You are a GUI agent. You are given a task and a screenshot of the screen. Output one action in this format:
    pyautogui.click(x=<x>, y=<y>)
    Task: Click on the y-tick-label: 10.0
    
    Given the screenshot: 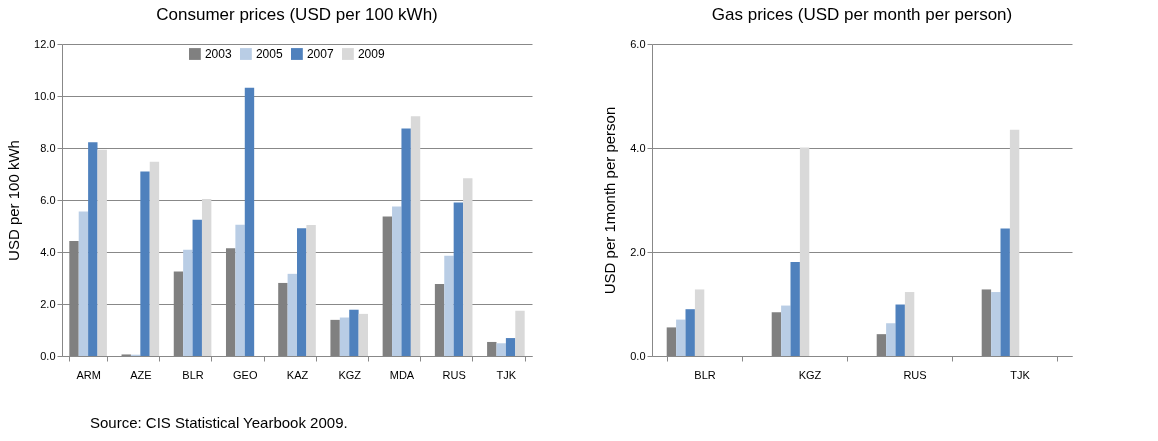 What is the action you would take?
    pyautogui.click(x=45, y=95)
    